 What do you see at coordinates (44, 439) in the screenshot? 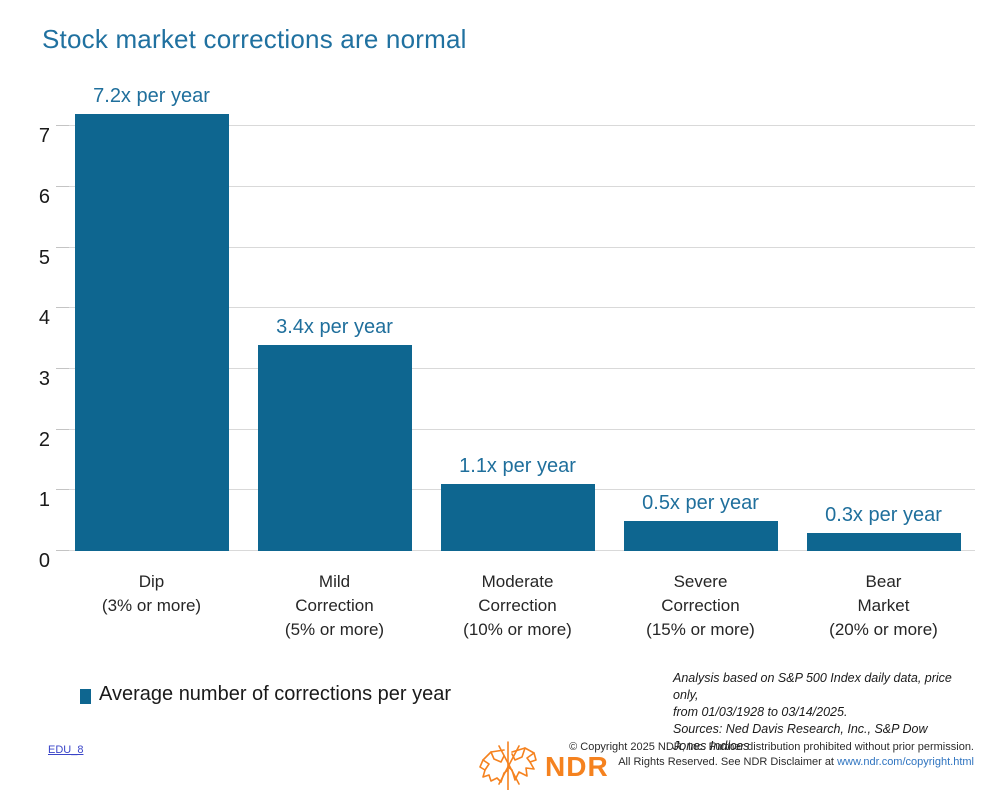
I see `y-axis-tick-label: 2` at bounding box center [44, 439].